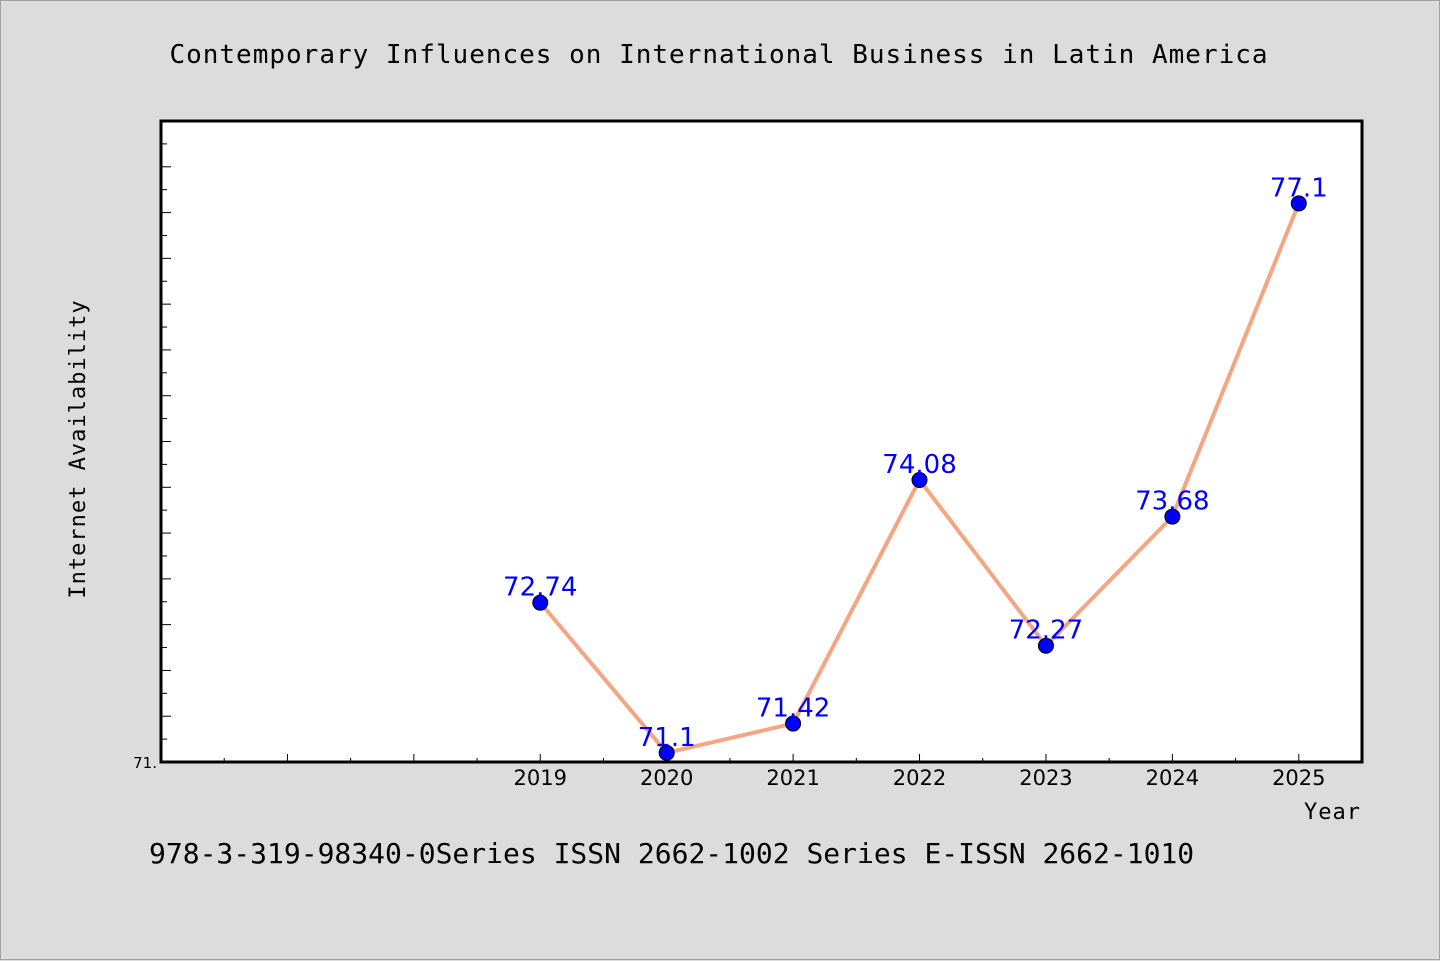 The width and height of the screenshot is (1440, 961). What do you see at coordinates (919, 465) in the screenshot?
I see `data-label: 74.08` at bounding box center [919, 465].